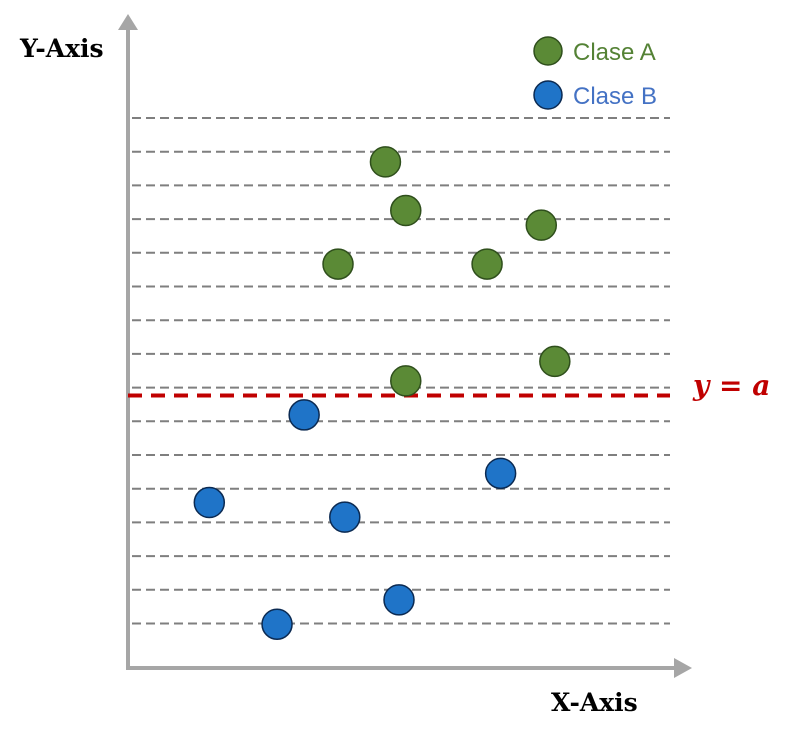 This screenshot has width=800, height=739. I want to click on y-axis-title: Y-Axis, so click(61, 48).